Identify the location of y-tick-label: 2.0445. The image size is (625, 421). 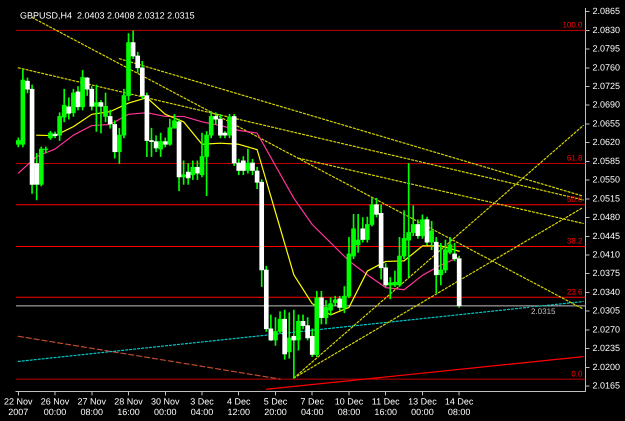
(606, 235).